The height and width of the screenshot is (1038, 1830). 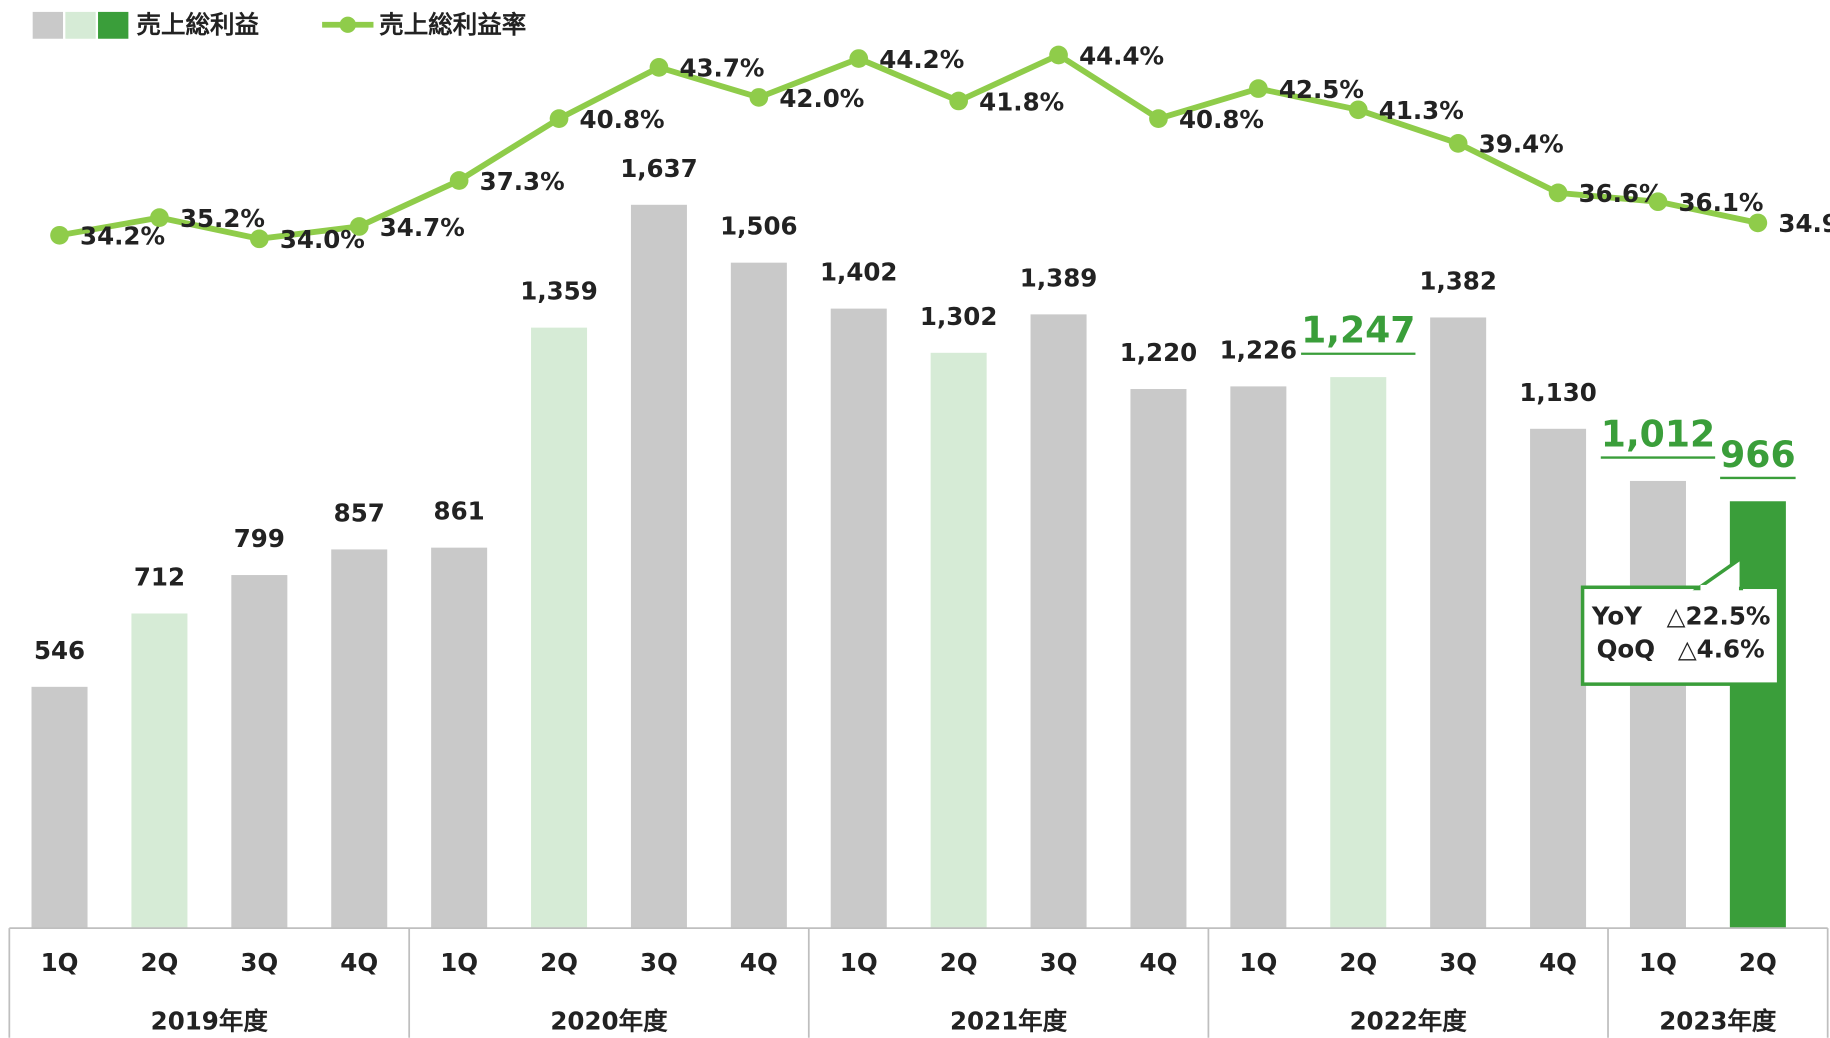 I want to click on line-value-label: 35.2%, so click(x=222, y=218).